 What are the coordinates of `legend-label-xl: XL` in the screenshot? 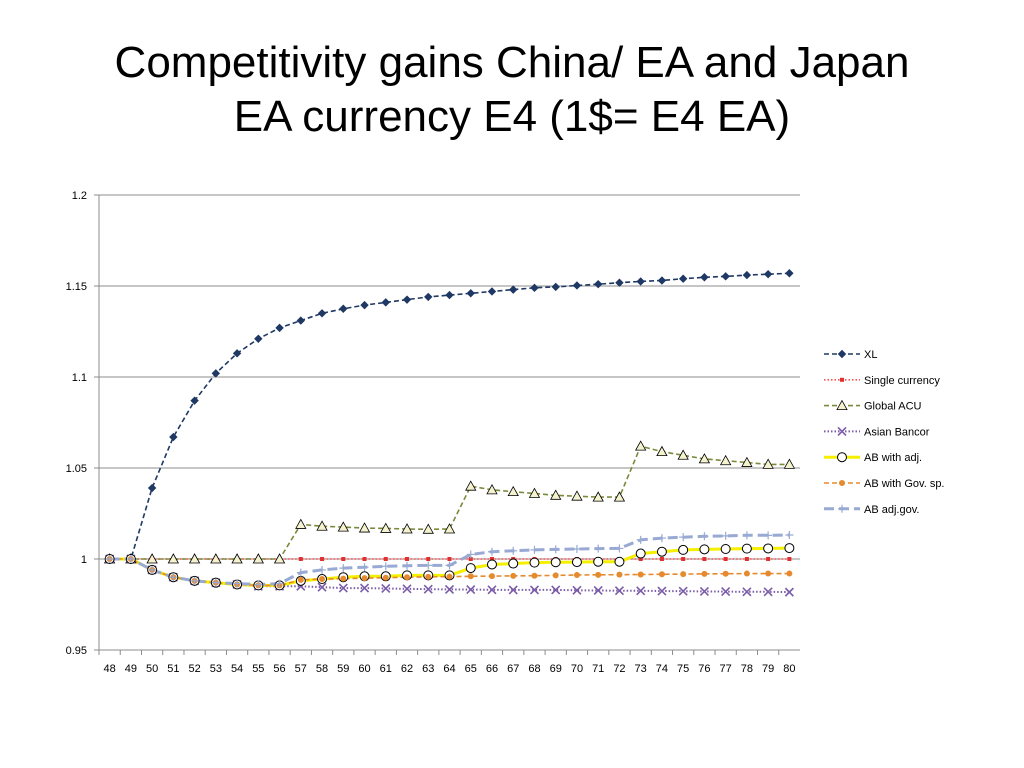 It's located at (870, 355).